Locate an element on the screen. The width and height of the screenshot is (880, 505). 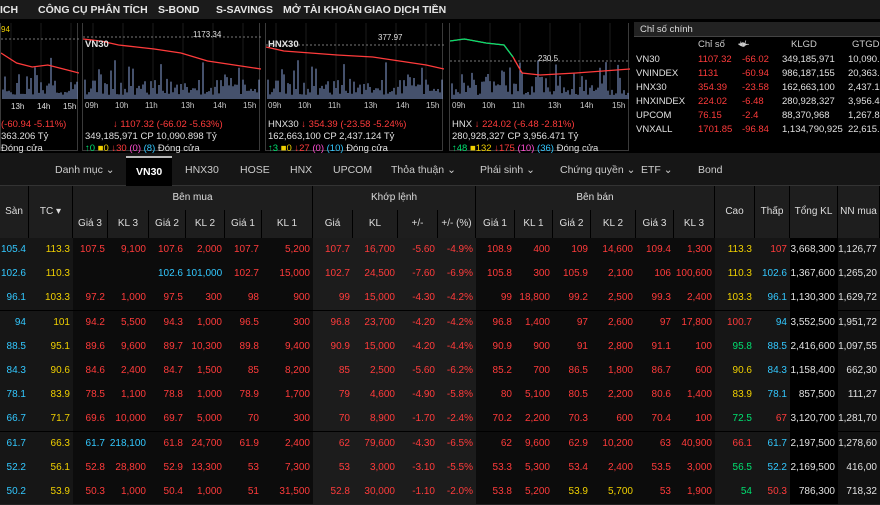
cell-nn-mua: 718,32 is located at coordinates (859, 492).